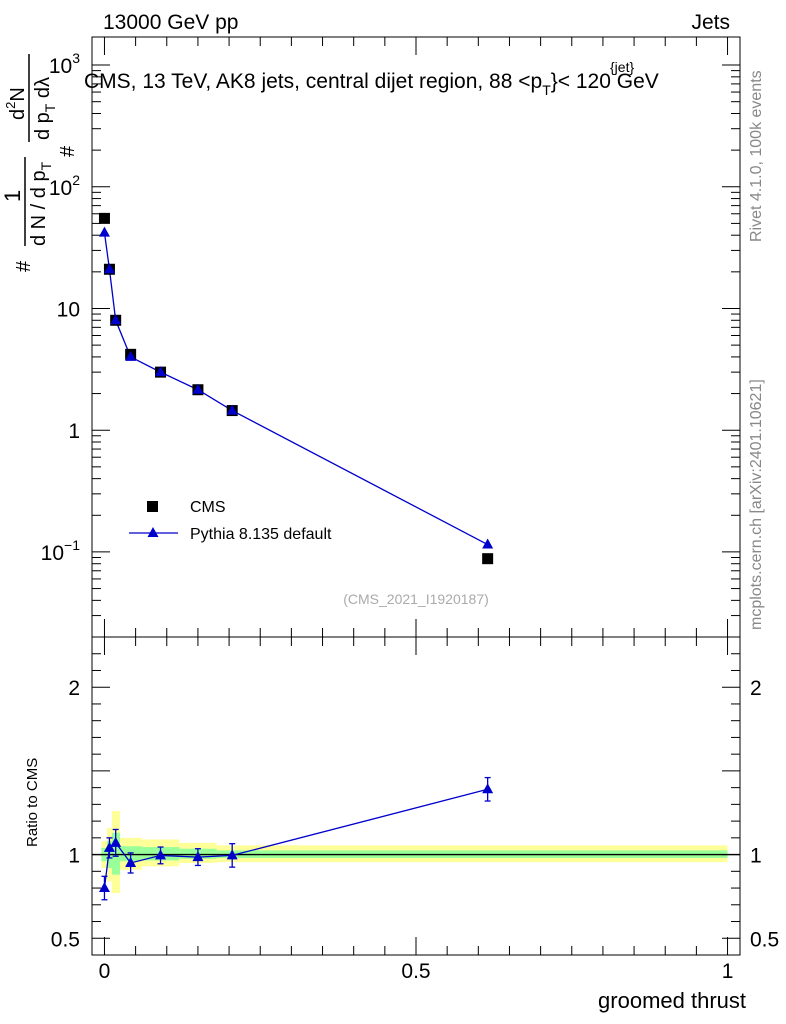 The image size is (786, 1024). I want to click on ratio-y-tick-label-right: 1, so click(756, 856).